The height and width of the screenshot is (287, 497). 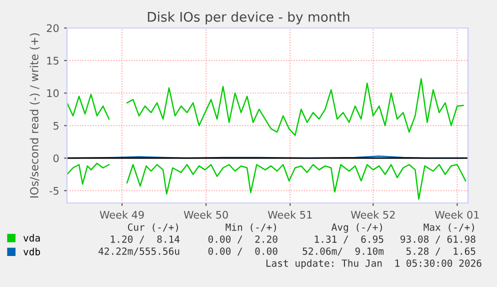 I want to click on text: 1.20 / 8.14, so click(x=145, y=239).